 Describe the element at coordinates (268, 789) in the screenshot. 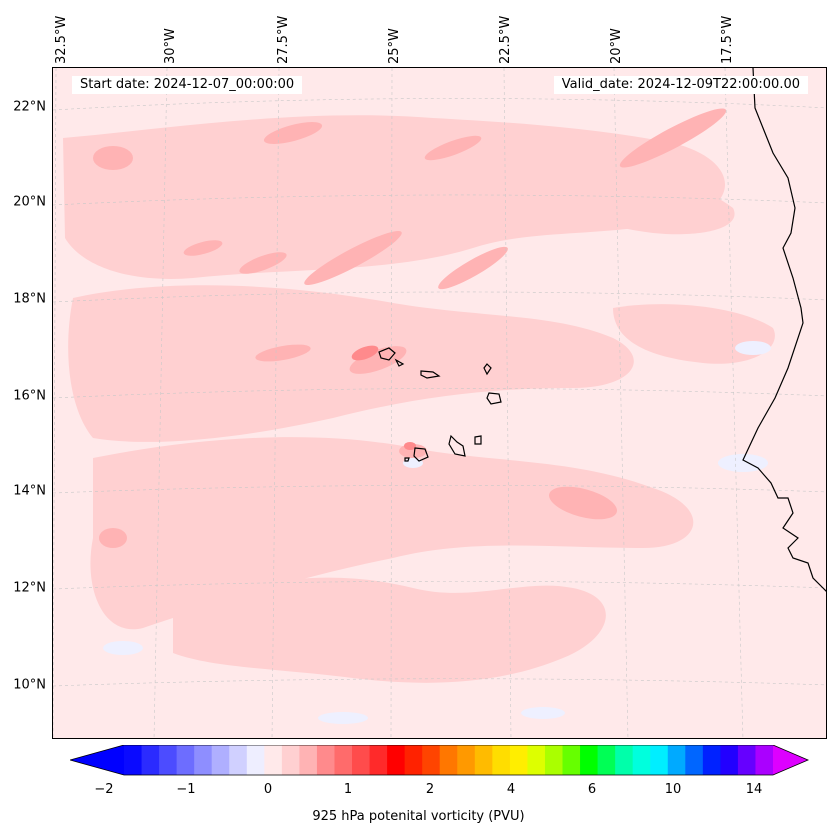

I see `colorbar-tick-0: 0` at that location.